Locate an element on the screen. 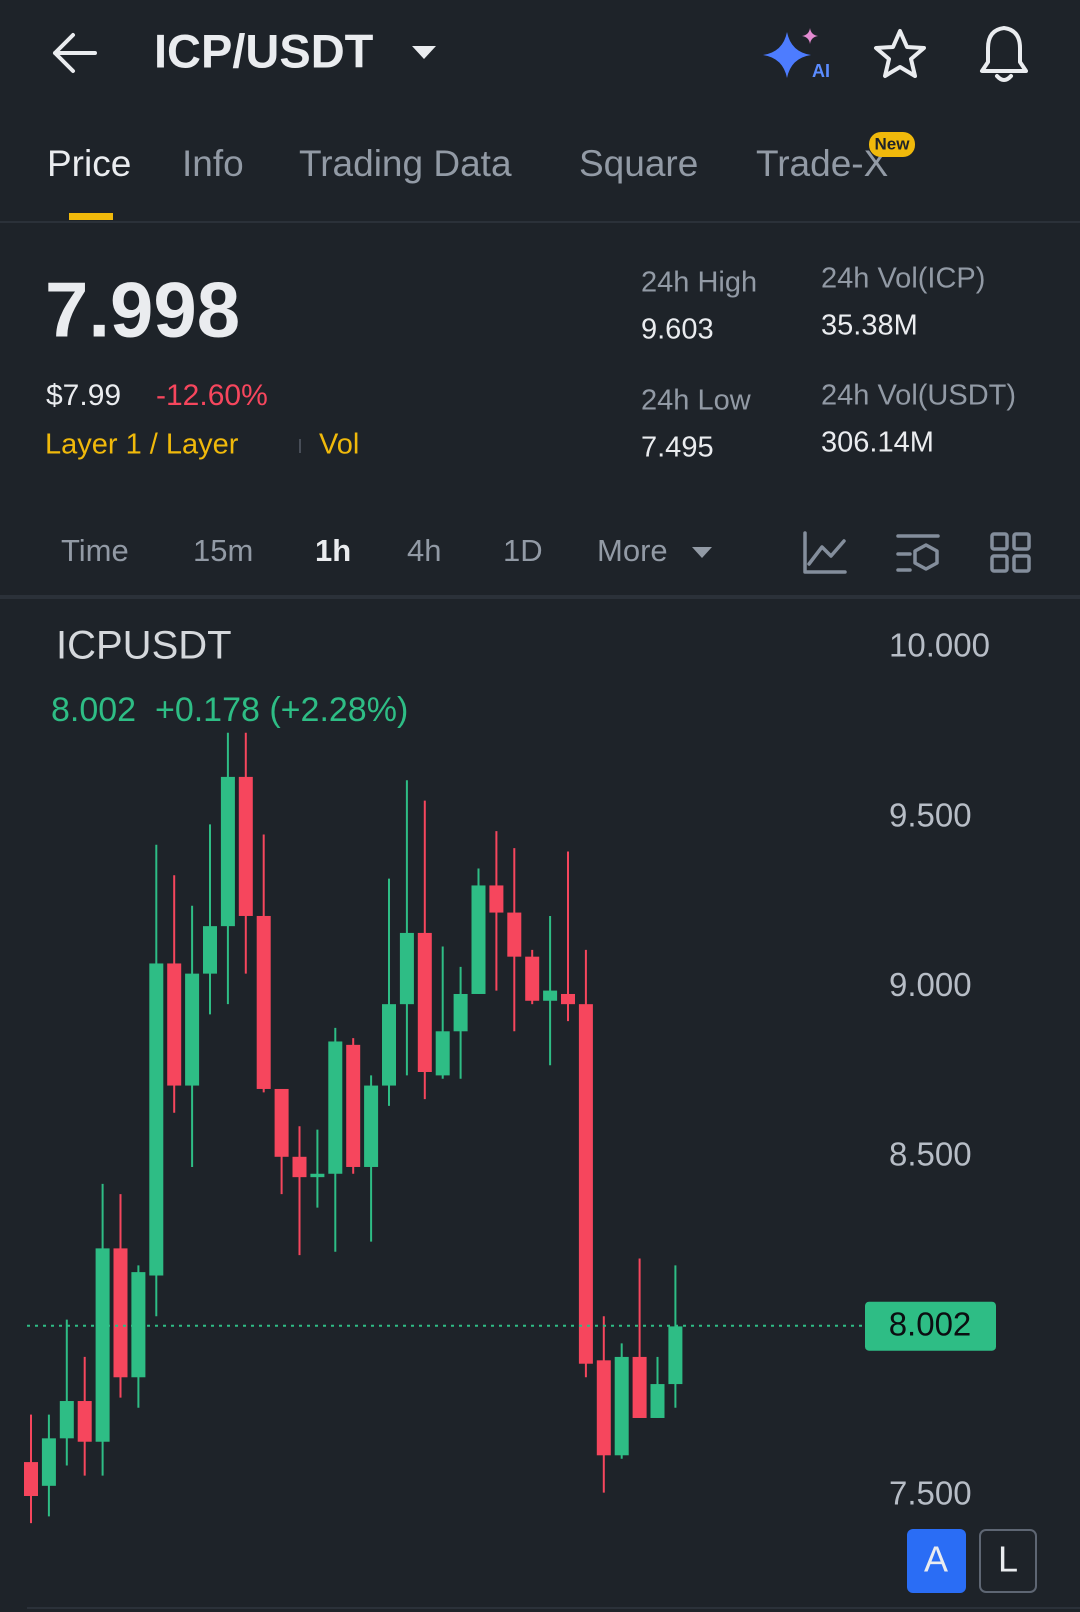 The height and width of the screenshot is (1612, 1080). y-tick-label: 10.000 is located at coordinates (939, 645).